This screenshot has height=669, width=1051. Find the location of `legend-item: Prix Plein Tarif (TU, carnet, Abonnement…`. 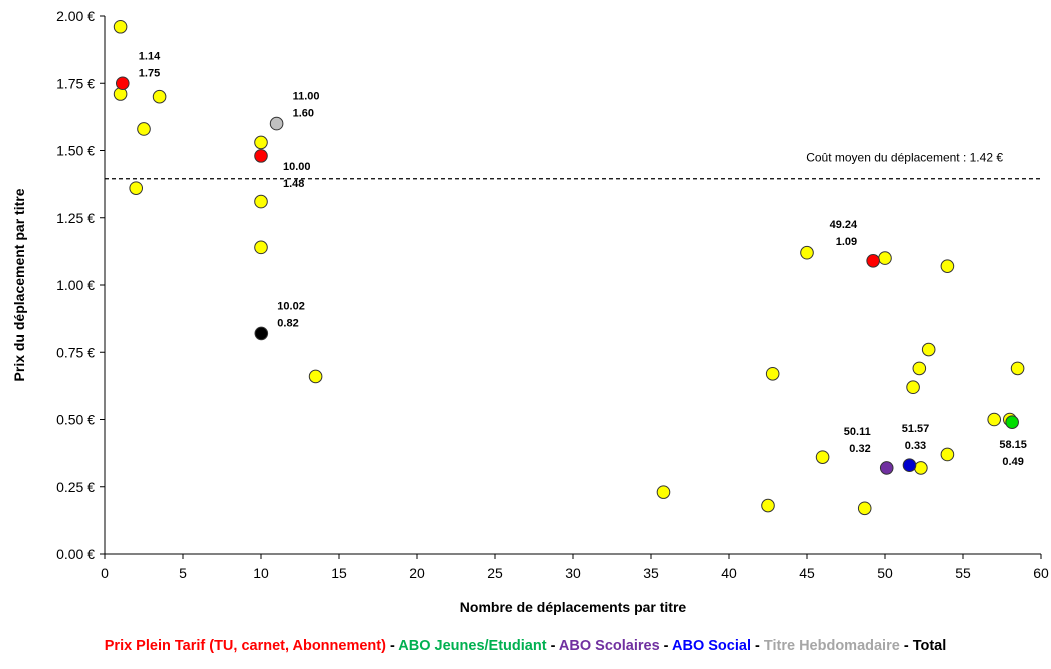

legend-item: Prix Plein Tarif (TU, carnet, Abonnement… is located at coordinates (245, 646).